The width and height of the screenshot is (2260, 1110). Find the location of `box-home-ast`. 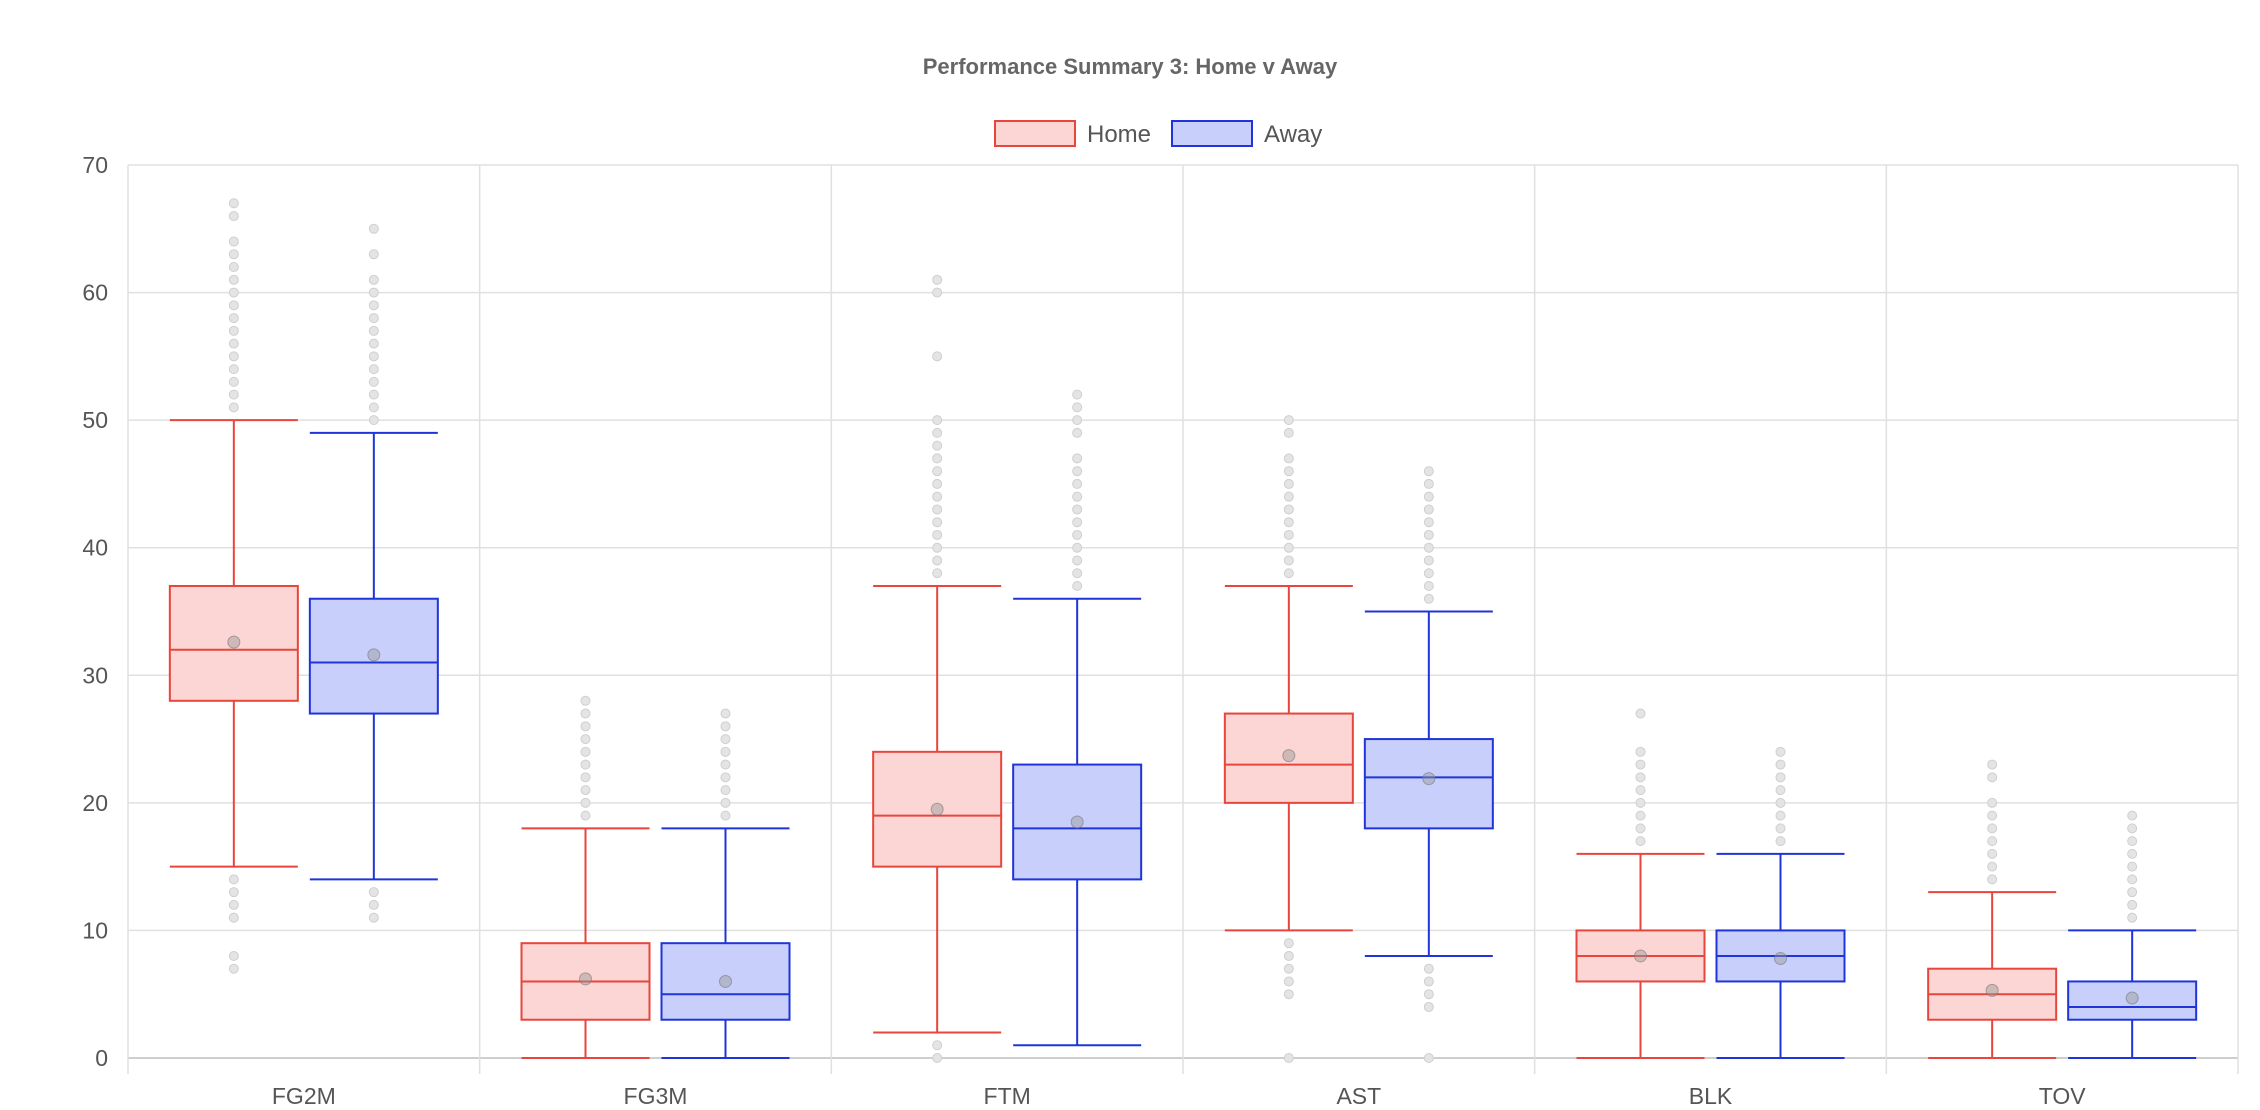

box-home-ast is located at coordinates (1288, 739).